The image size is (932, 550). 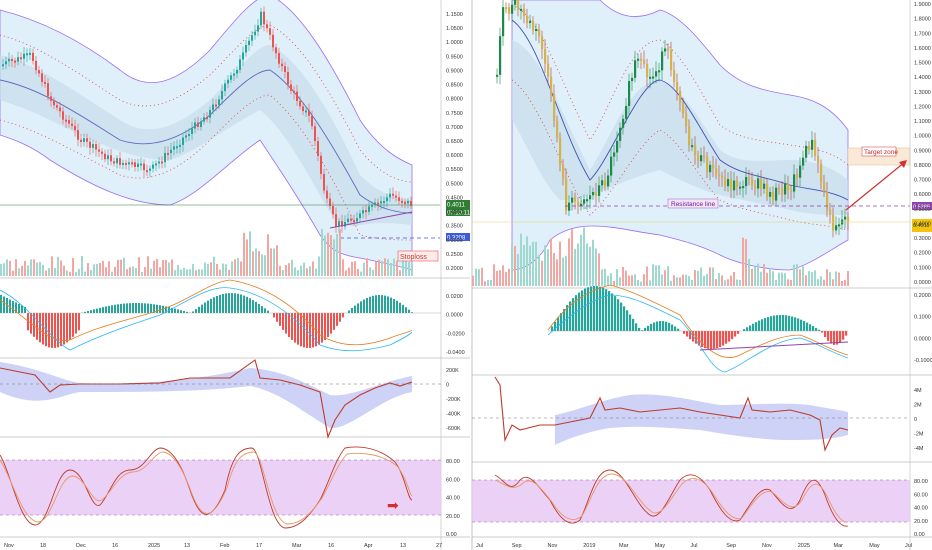 What do you see at coordinates (456, 206) in the screenshot?
I see `left-price-tag-1: 0.4011` at bounding box center [456, 206].